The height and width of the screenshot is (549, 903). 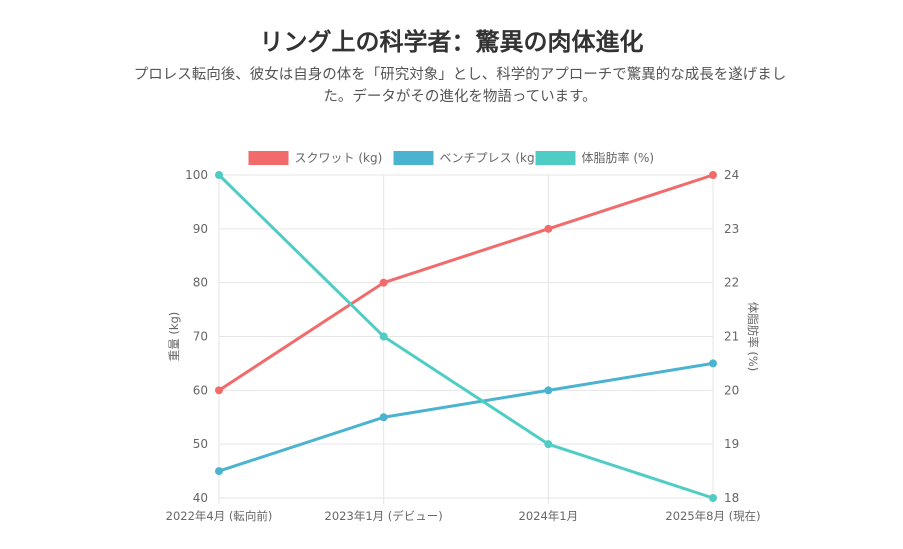 I want to click on y-right-tick-label: 24, so click(x=731, y=175).